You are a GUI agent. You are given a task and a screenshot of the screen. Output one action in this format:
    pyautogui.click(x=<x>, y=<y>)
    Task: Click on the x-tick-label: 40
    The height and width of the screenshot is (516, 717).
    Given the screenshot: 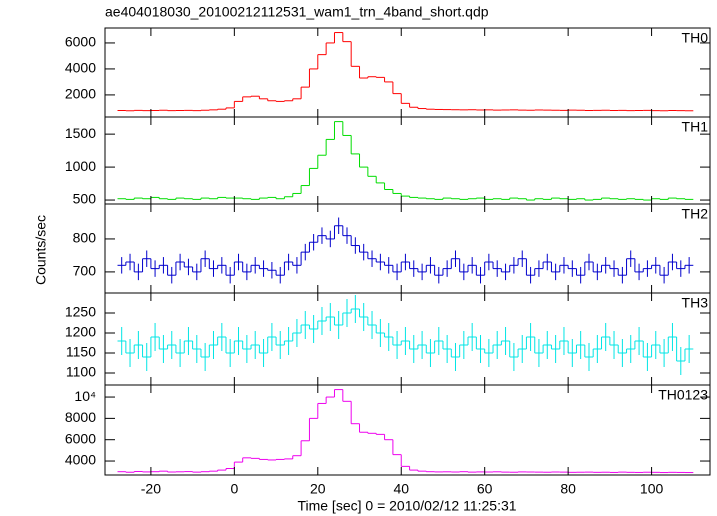 What is the action you would take?
    pyautogui.click(x=401, y=489)
    